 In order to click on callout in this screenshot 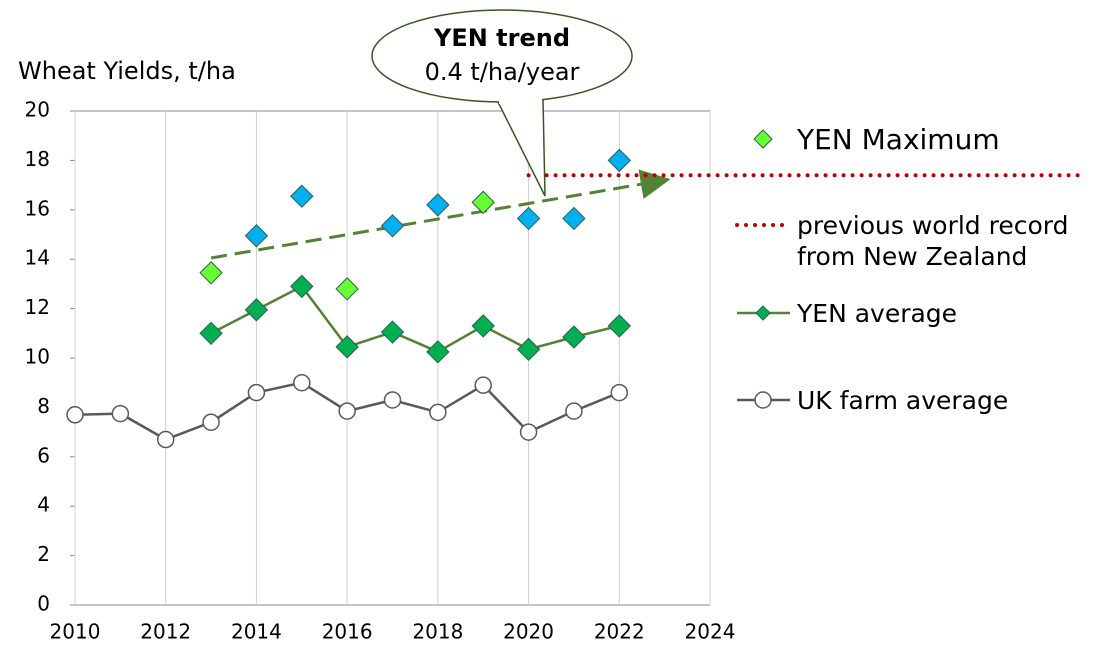, I will do `click(521, 148)`.